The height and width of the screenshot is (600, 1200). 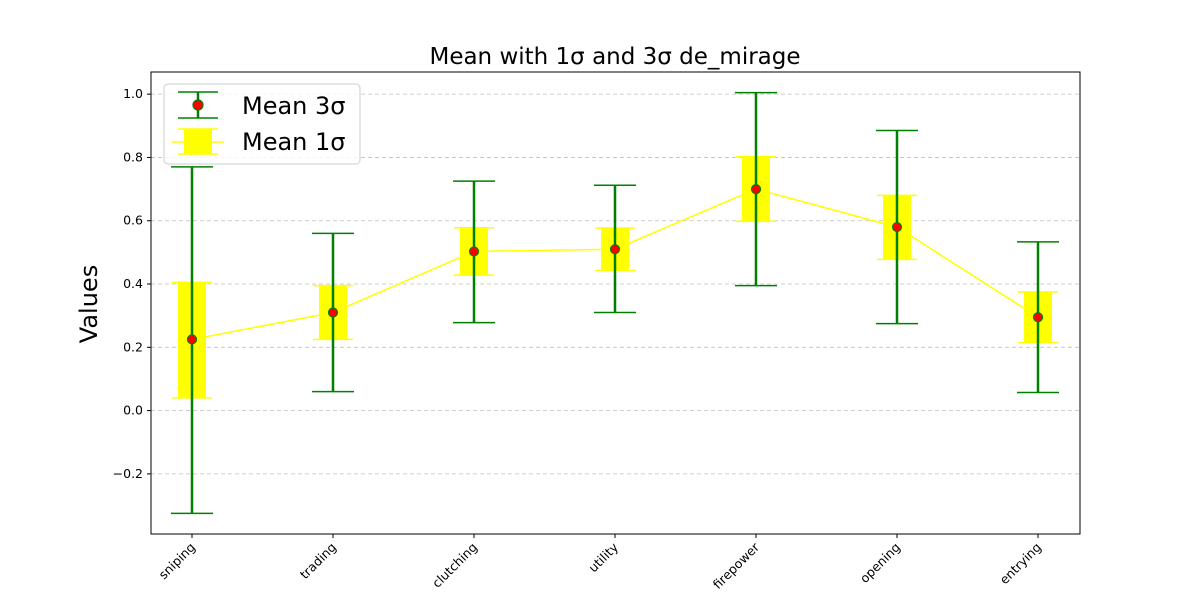 What do you see at coordinates (133, 283) in the screenshot?
I see `y-tick-label: 0.4` at bounding box center [133, 283].